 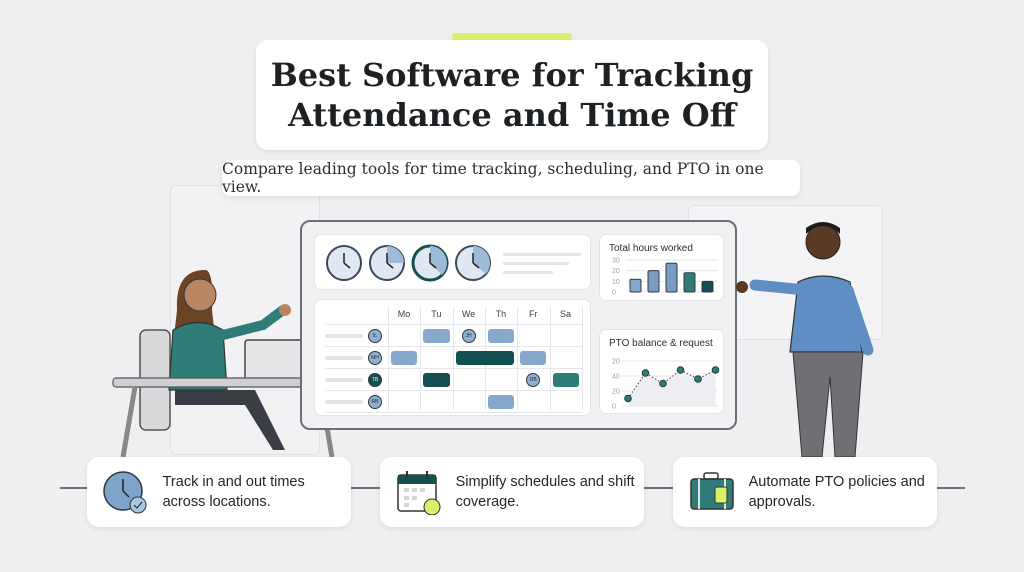 I want to click on feature-card-scheduling: Simplify schedules and shift coverage., so click(x=512, y=492).